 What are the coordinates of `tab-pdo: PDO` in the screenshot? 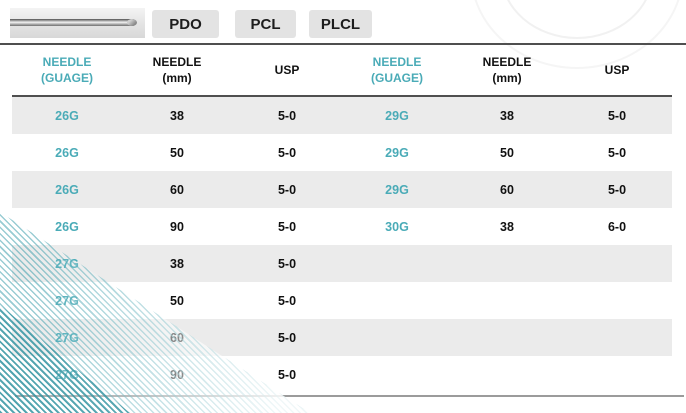 It's located at (185, 24).